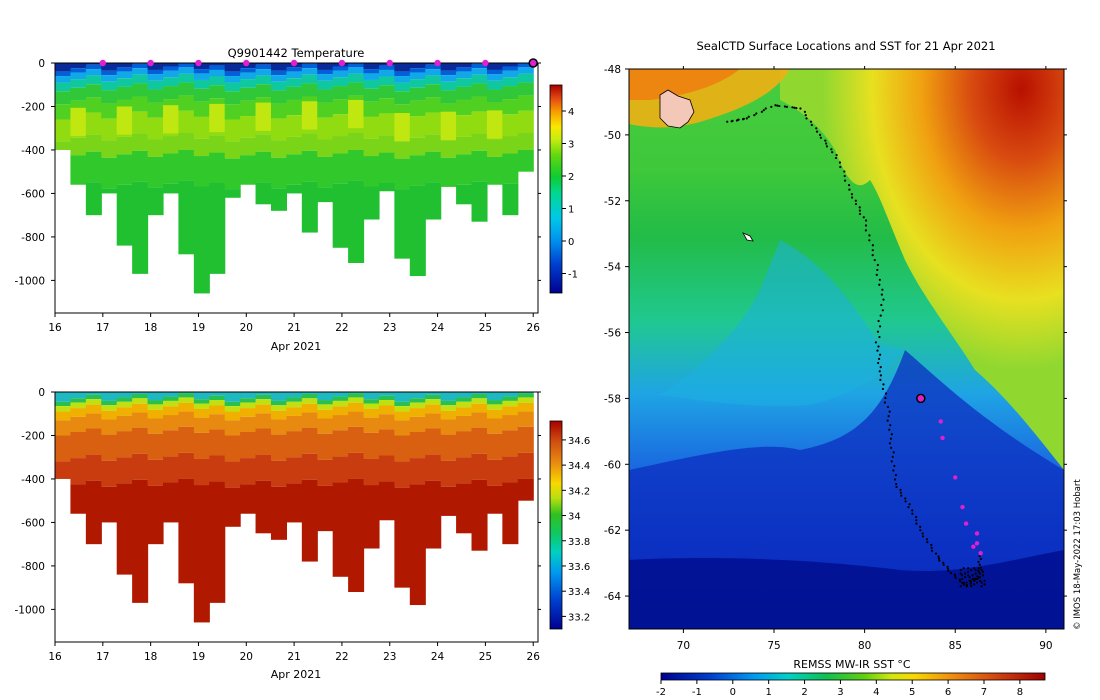 This screenshot has height=700, width=1100. What do you see at coordinates (852, 664) in the screenshot?
I see `sst-colorbar-label: REMSS MW-IR SST °C` at bounding box center [852, 664].